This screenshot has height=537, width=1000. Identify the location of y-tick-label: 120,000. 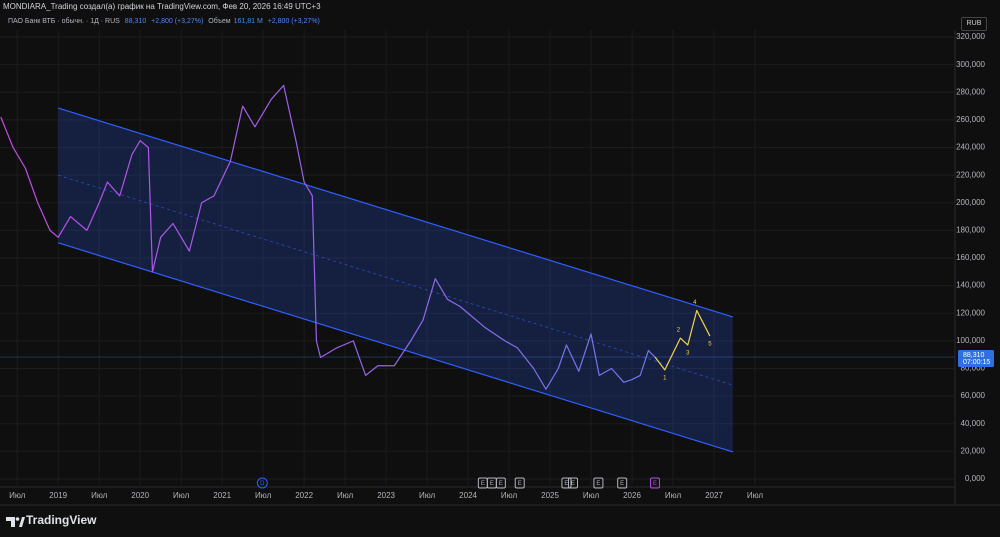
(970, 312).